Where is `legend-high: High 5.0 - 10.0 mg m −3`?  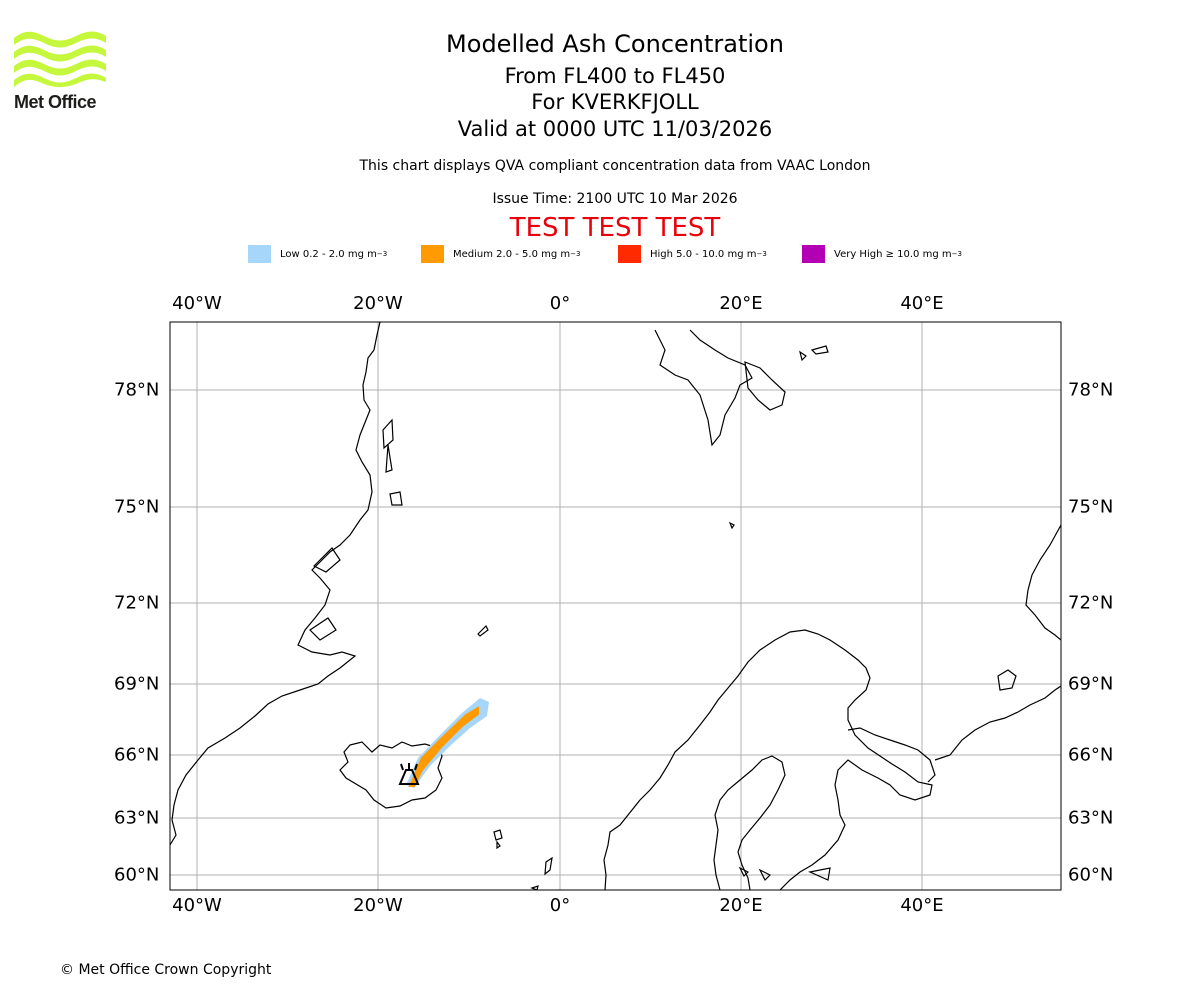 legend-high: High 5.0 - 10.0 mg m −3 is located at coordinates (692, 254).